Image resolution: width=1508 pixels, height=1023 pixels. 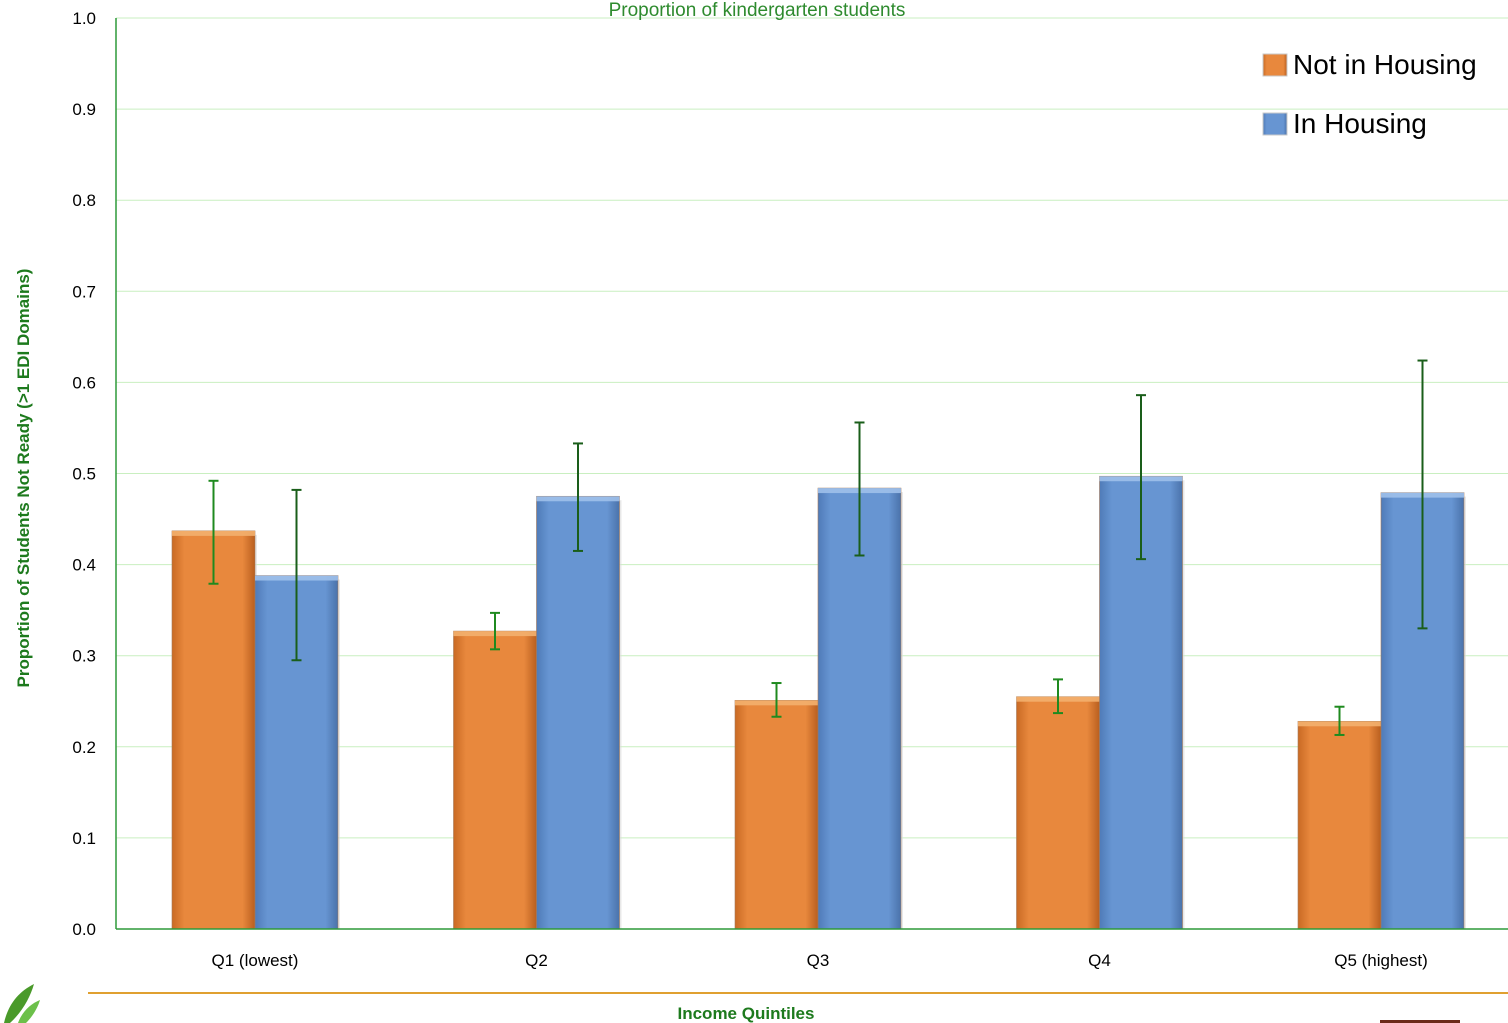 I want to click on corner-mark, so click(x=1420, y=1021).